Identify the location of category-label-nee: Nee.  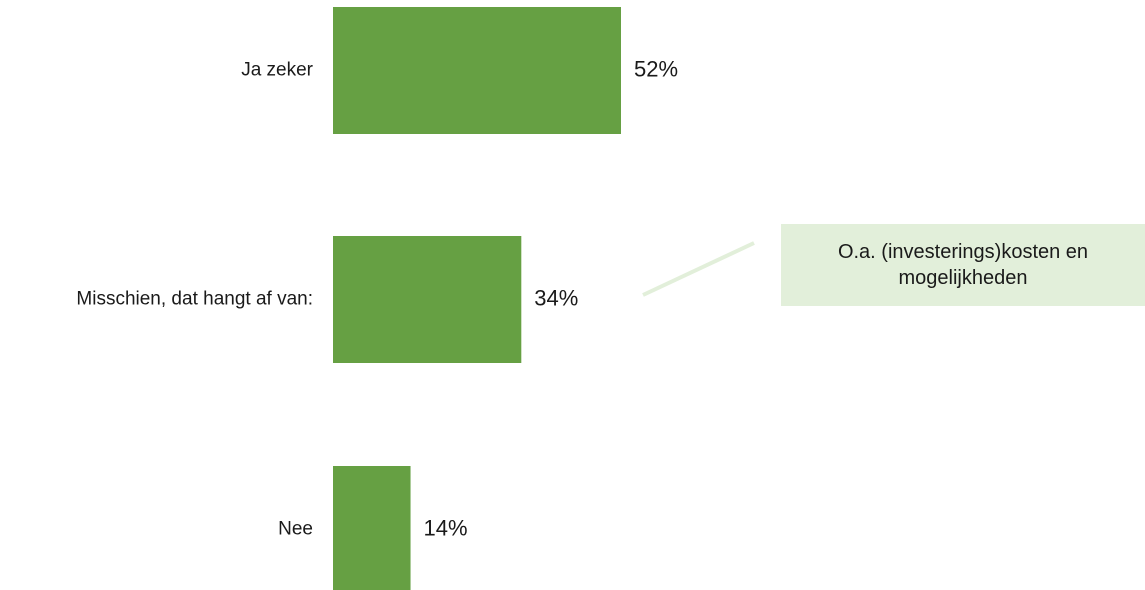
(295, 529).